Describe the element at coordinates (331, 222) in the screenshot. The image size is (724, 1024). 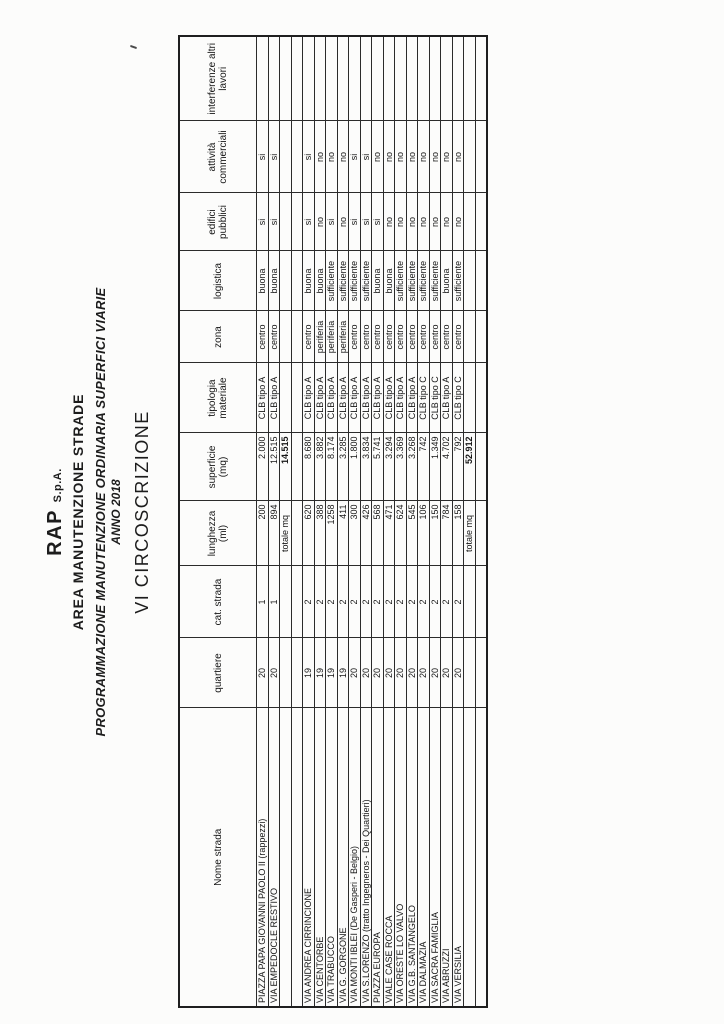
I see `cell-edifici: si` at that location.